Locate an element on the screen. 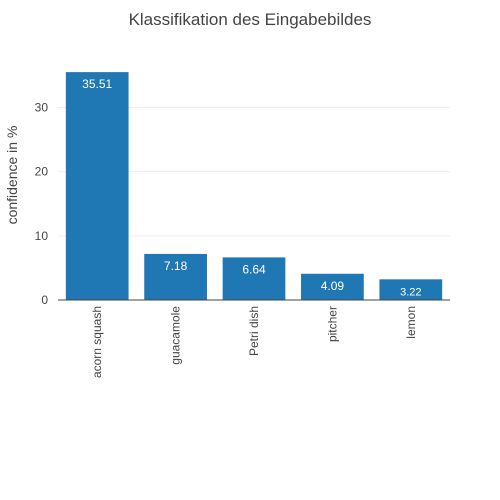  y-tick-label: 20 is located at coordinates (42, 172).